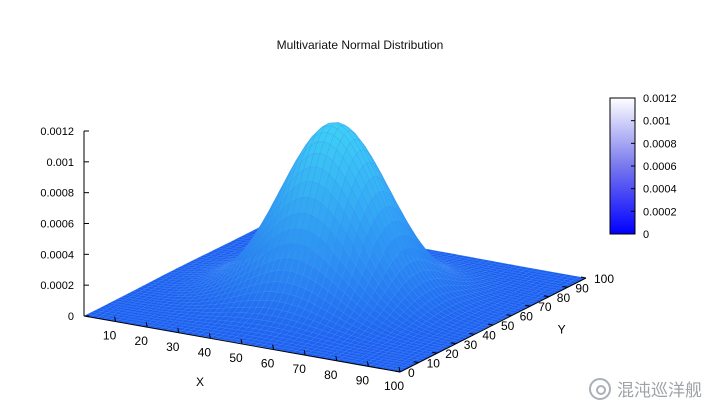  What do you see at coordinates (582, 288) in the screenshot?
I see `y-tick-label: 90` at bounding box center [582, 288].